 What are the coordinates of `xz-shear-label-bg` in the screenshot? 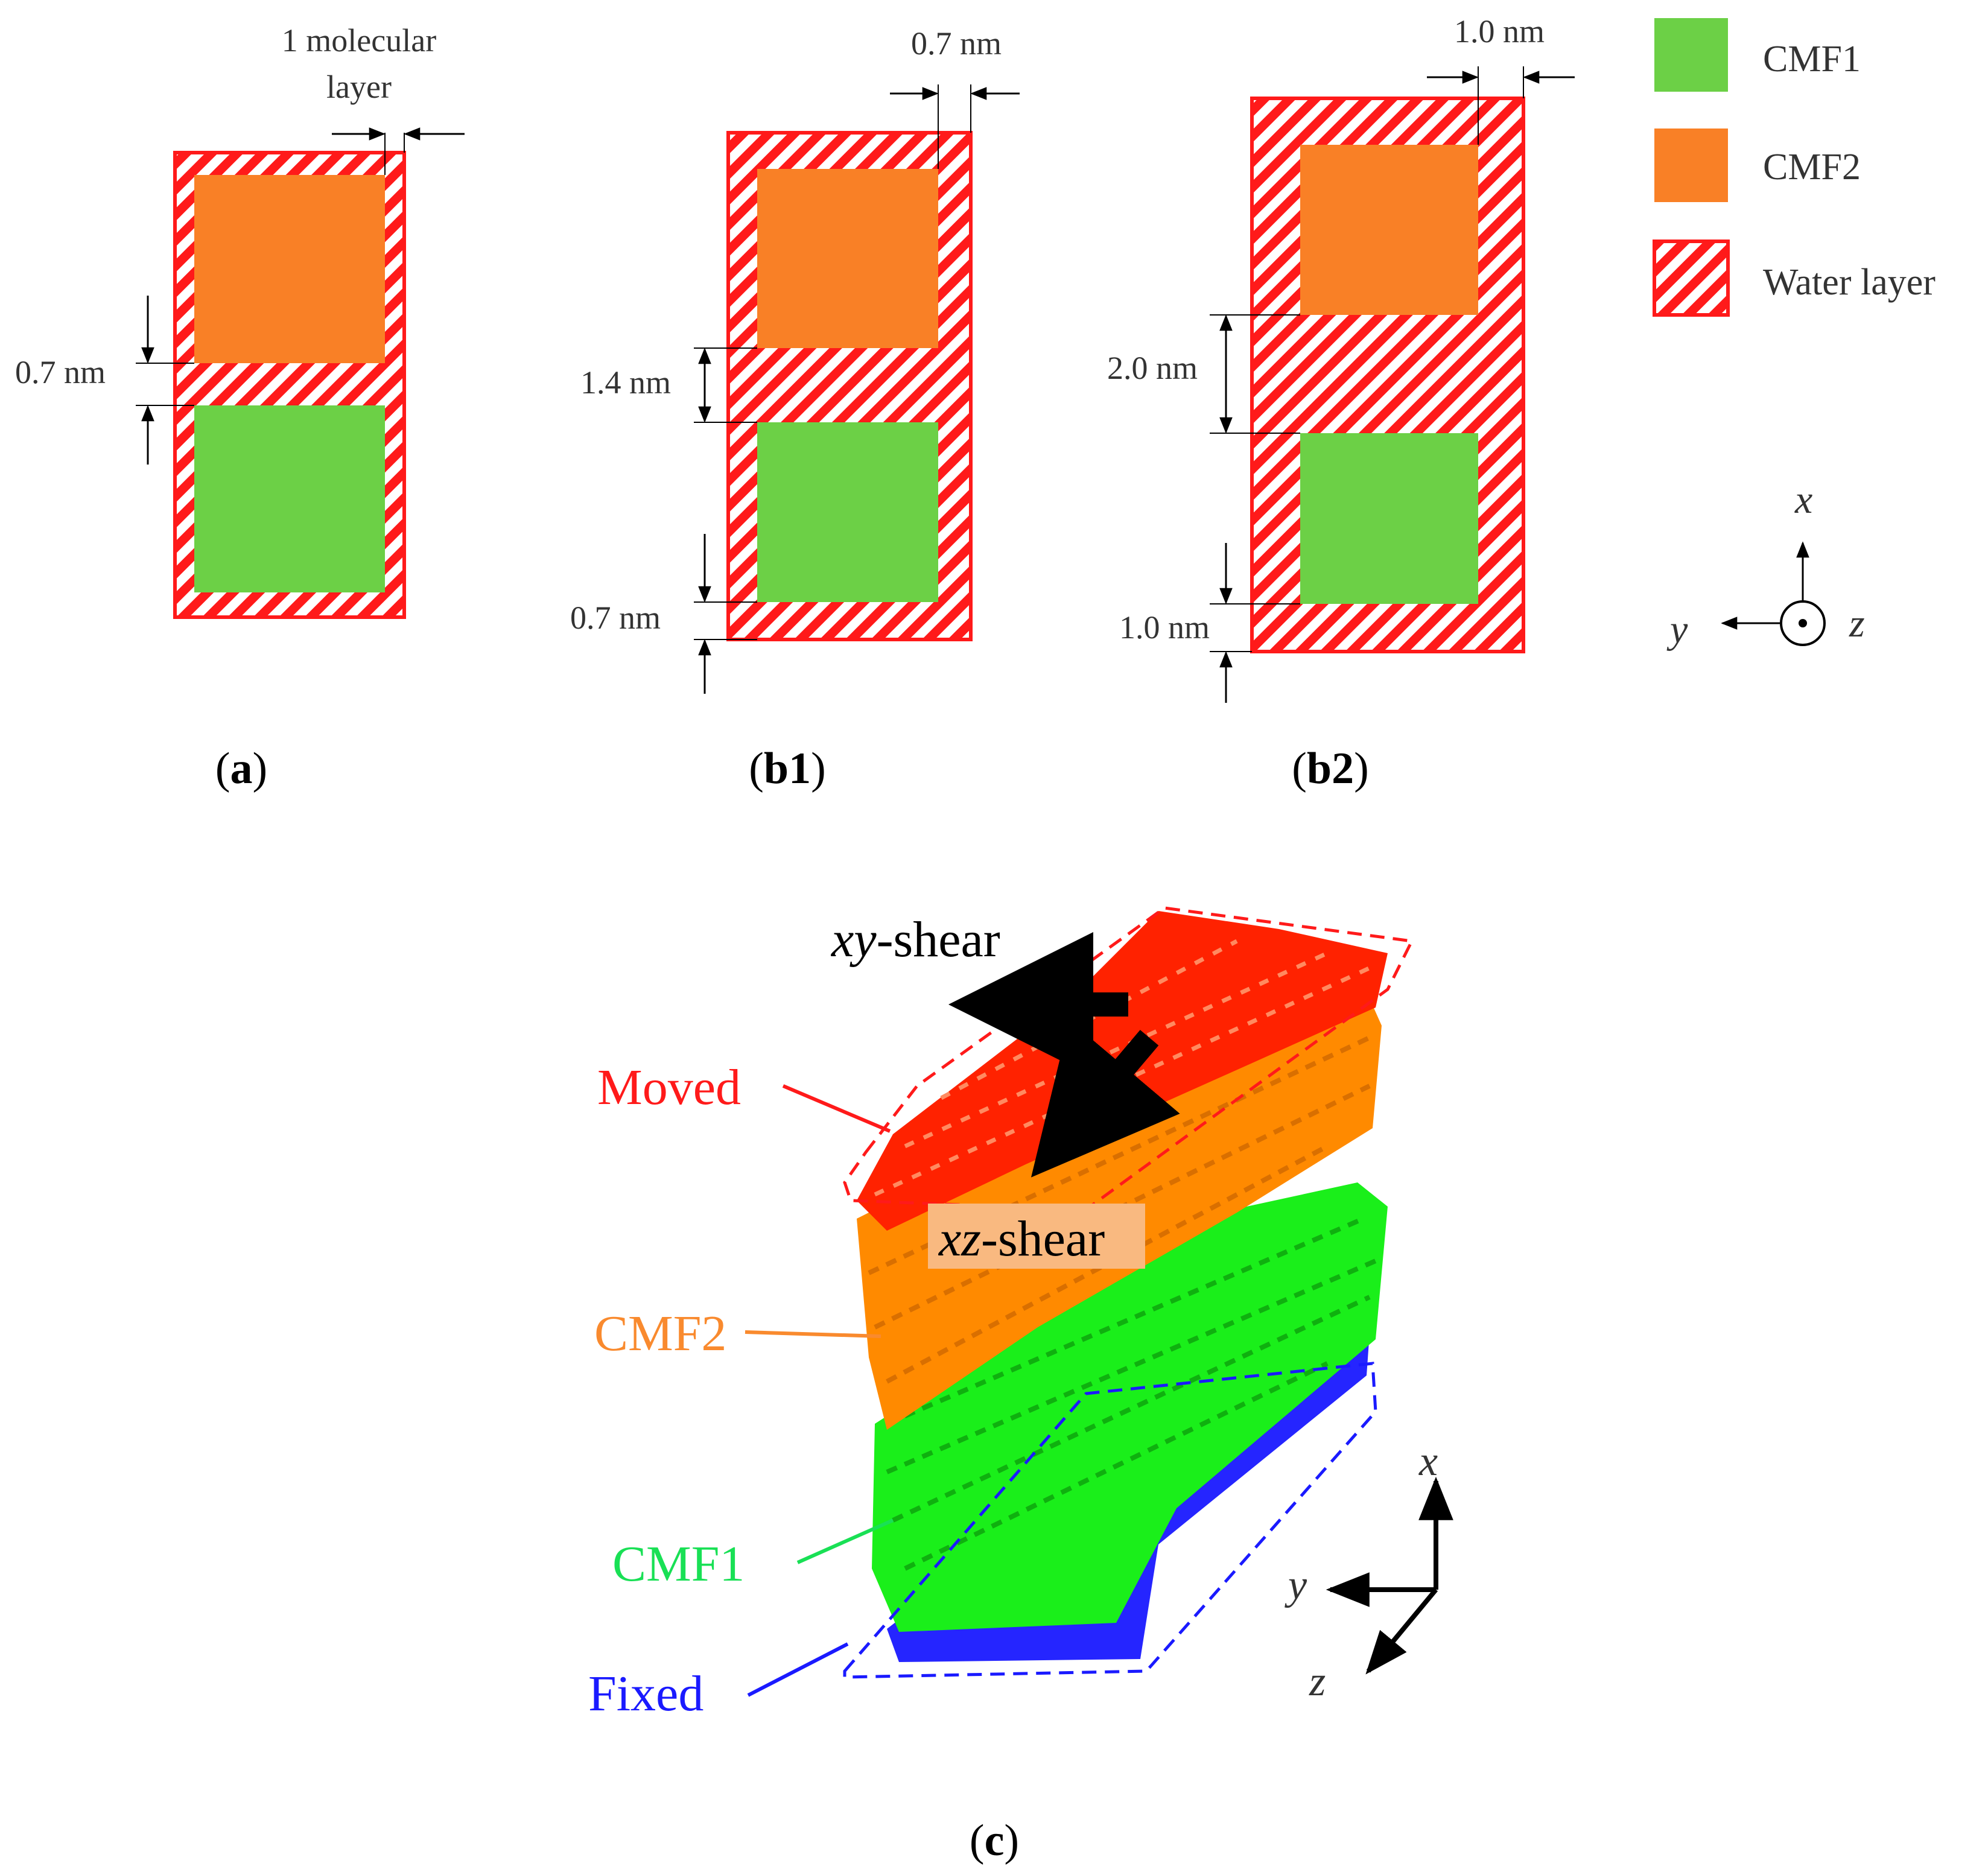 It's located at (1036, 1236).